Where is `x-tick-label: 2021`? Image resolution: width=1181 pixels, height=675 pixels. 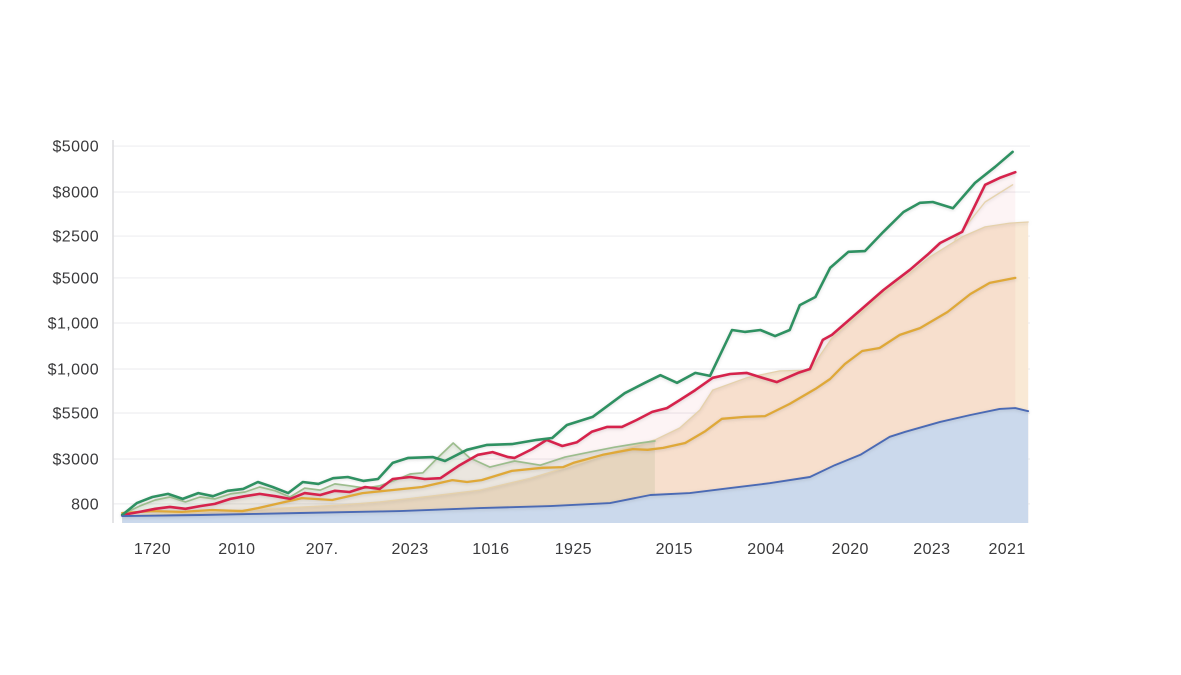
x-tick-label: 2021 is located at coordinates (1006, 549).